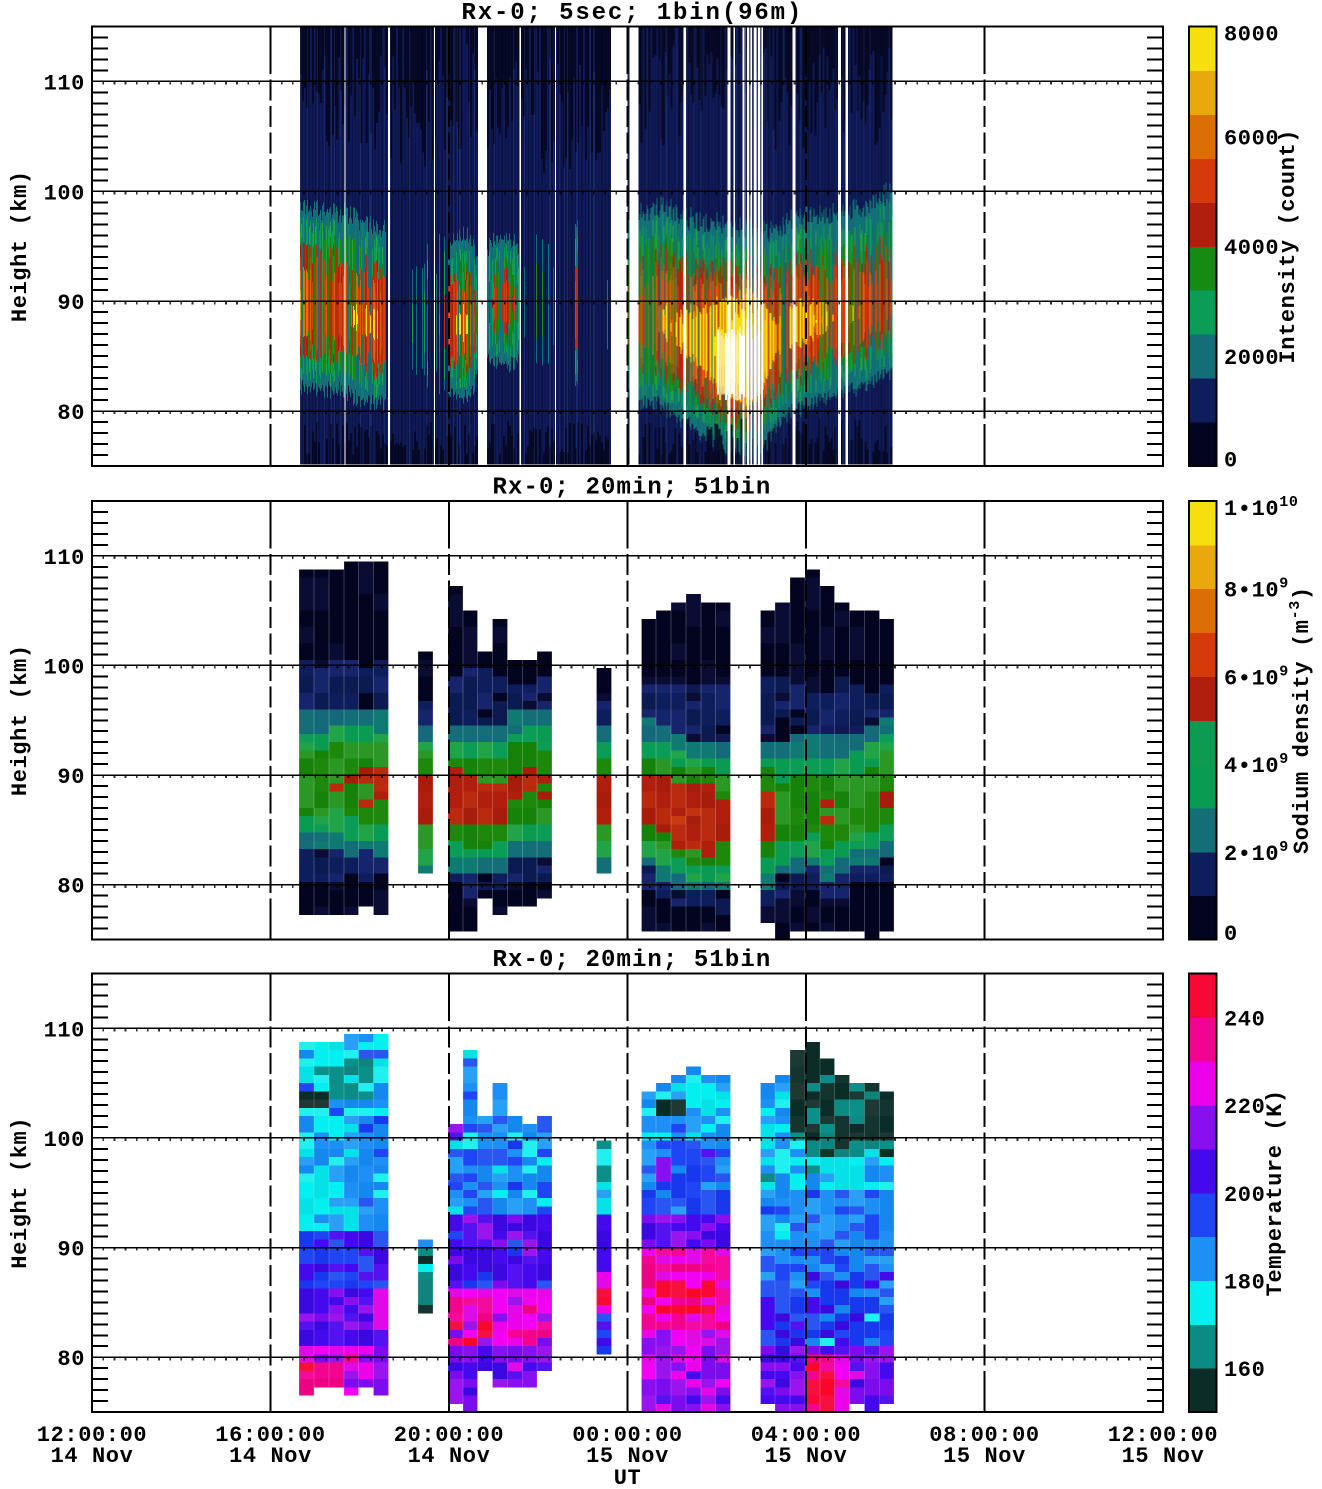 The width and height of the screenshot is (1322, 1489). I want to click on svg-text: UT, so click(628, 1477).